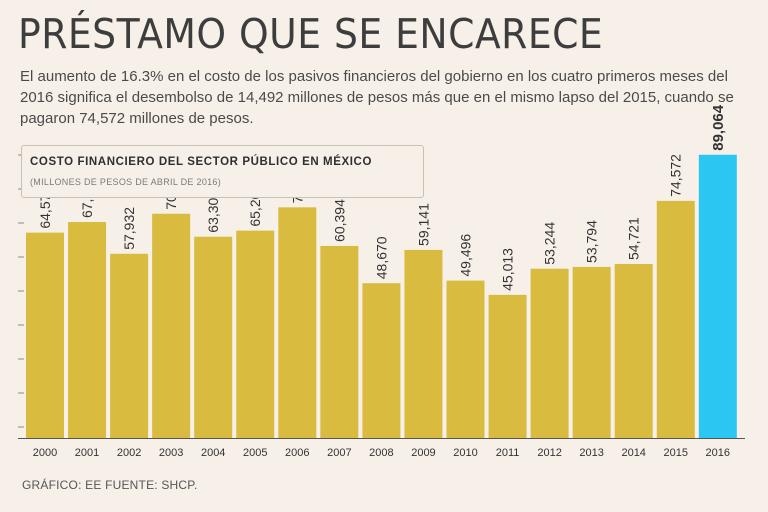  What do you see at coordinates (717, 296) in the screenshot?
I see `bar-2016` at bounding box center [717, 296].